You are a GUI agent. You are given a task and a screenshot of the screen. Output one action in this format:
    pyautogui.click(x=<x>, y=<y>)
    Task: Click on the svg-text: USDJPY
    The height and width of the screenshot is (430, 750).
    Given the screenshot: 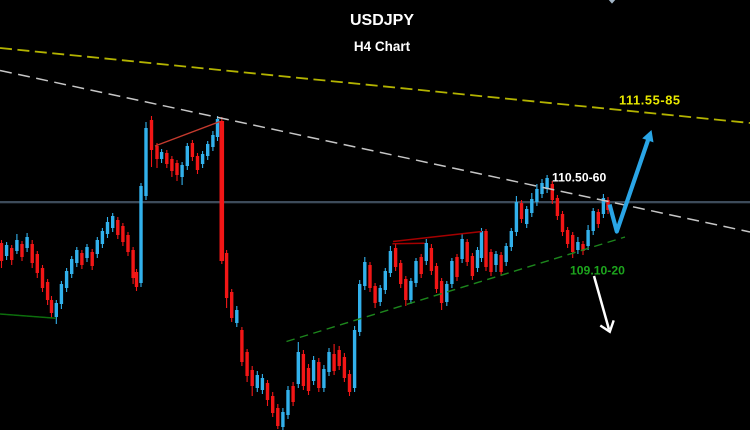 What is the action you would take?
    pyautogui.click(x=382, y=20)
    